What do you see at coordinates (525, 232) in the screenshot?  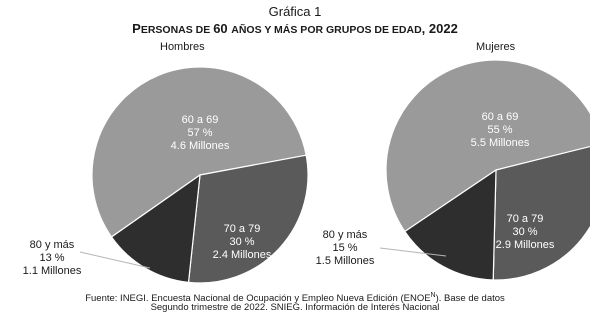 I see `slice-label-mujeres-70-79: 70 a 79 30 % 2.9 Millones` at bounding box center [525, 232].